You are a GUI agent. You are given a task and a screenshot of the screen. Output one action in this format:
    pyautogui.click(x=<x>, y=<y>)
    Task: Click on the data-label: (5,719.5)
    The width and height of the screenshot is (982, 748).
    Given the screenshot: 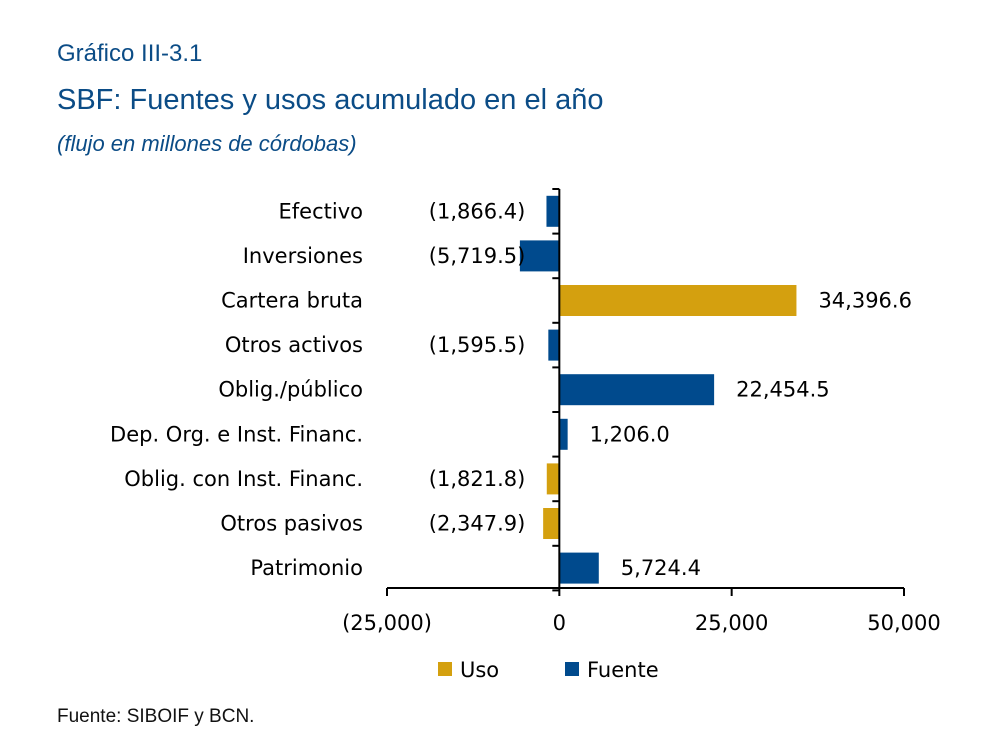 What is the action you would take?
    pyautogui.click(x=477, y=256)
    